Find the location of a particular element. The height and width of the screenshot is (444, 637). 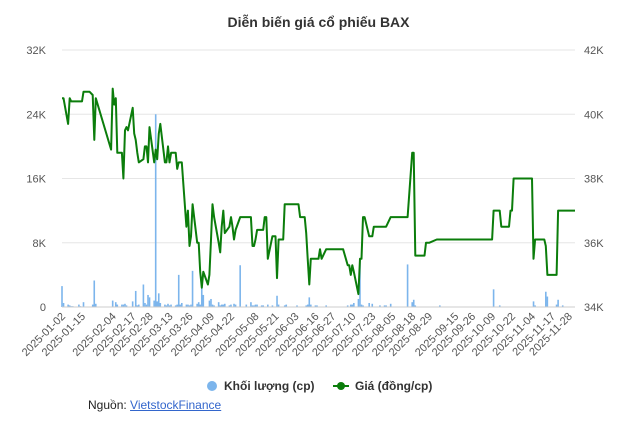

legend-item-volume: Khối lượng (cp) is located at coordinates (261, 386).